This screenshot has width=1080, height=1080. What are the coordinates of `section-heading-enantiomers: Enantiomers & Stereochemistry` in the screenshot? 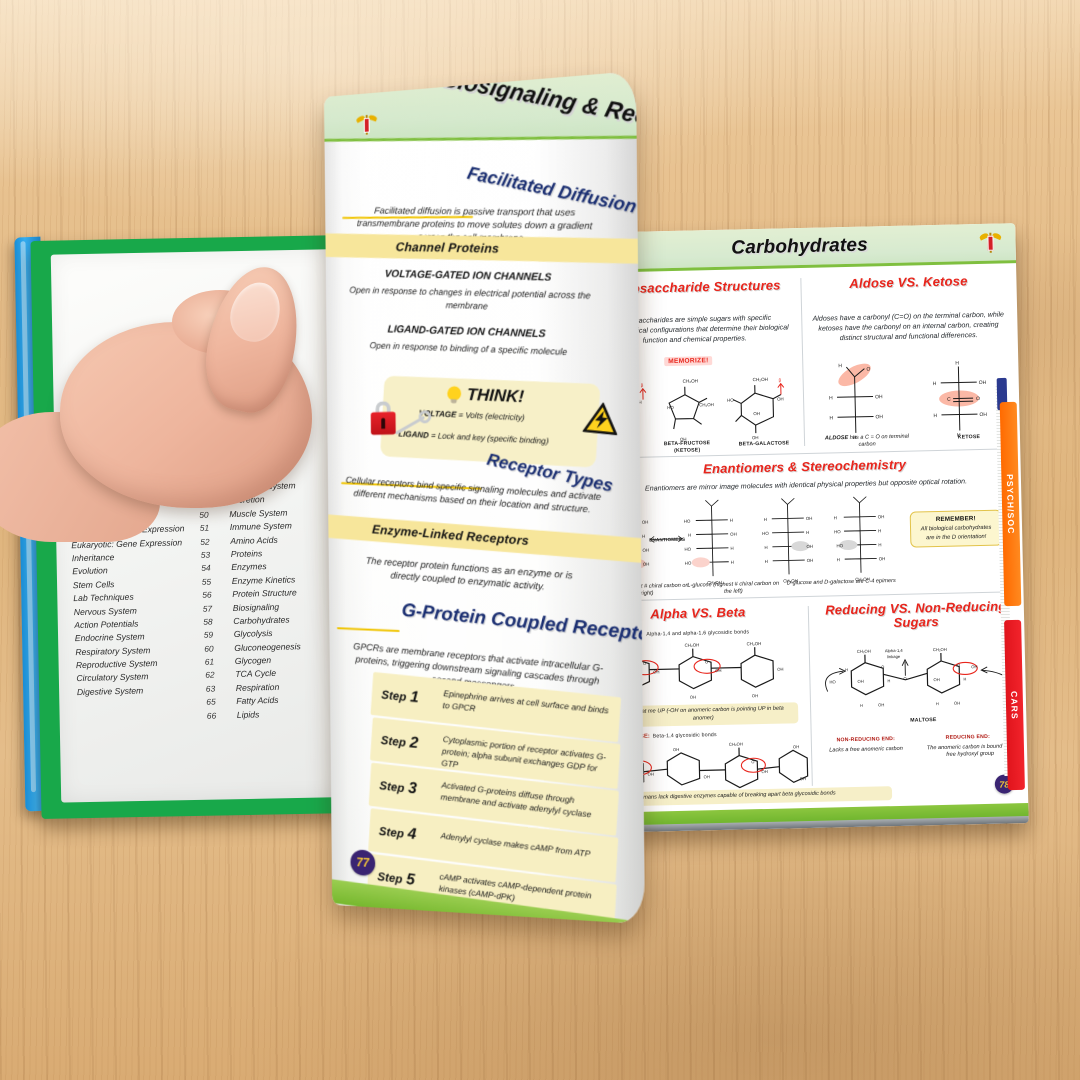 It's located at (804, 466).